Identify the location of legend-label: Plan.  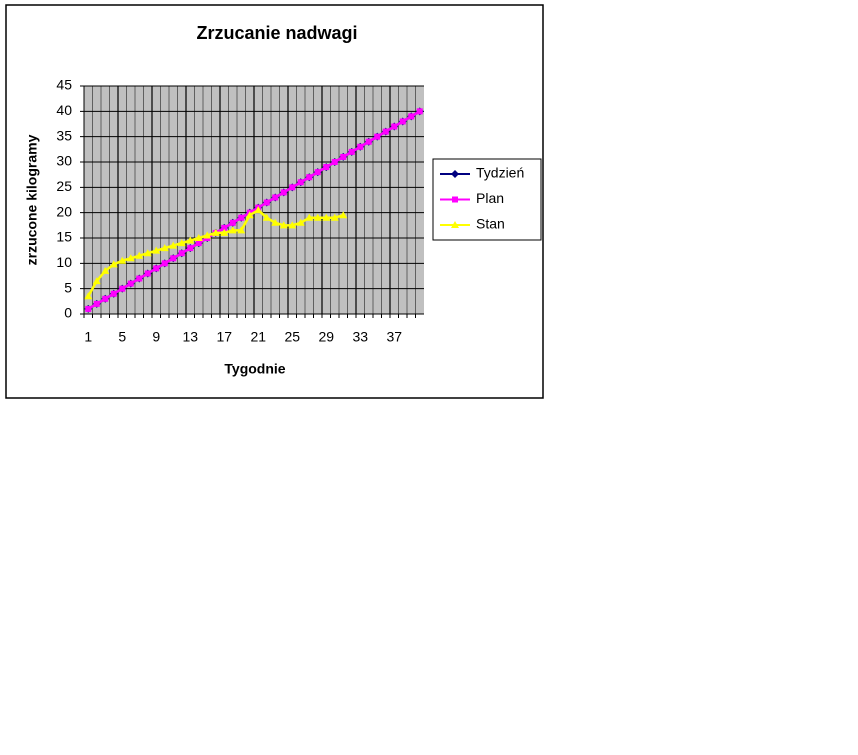
(490, 198).